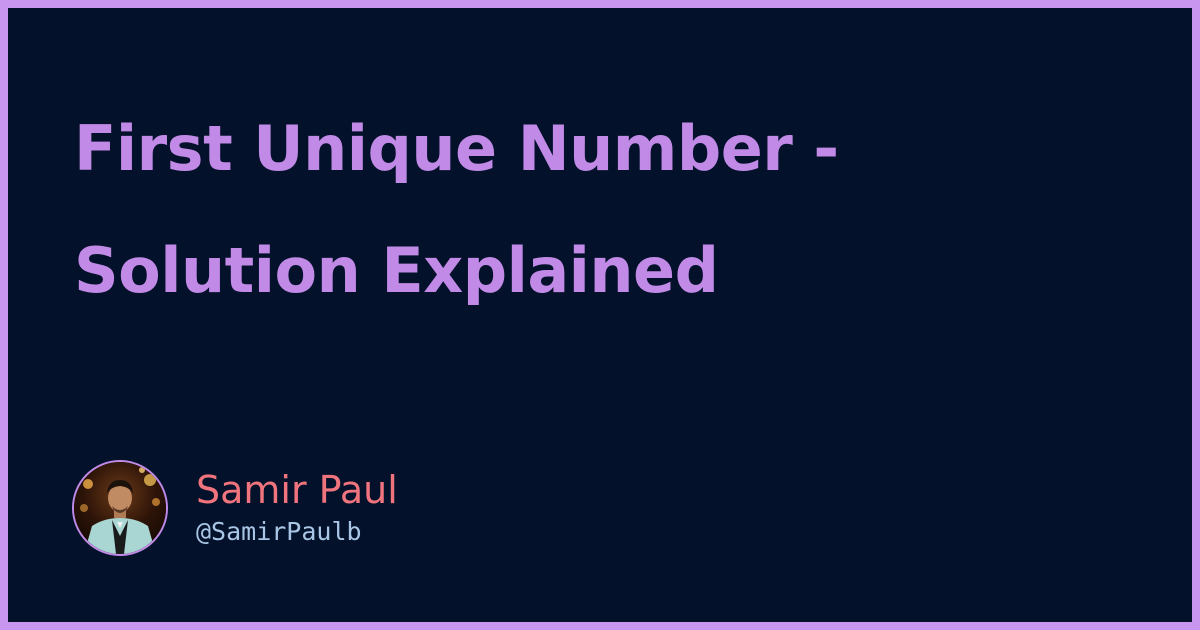 This screenshot has height=630, width=1200. I want to click on author-text: Samir Paul @SamirPaulb, so click(297, 508).